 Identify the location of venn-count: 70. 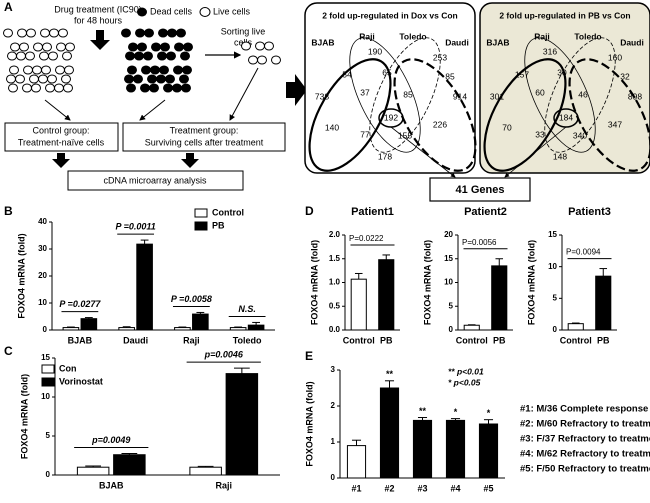
(507, 127).